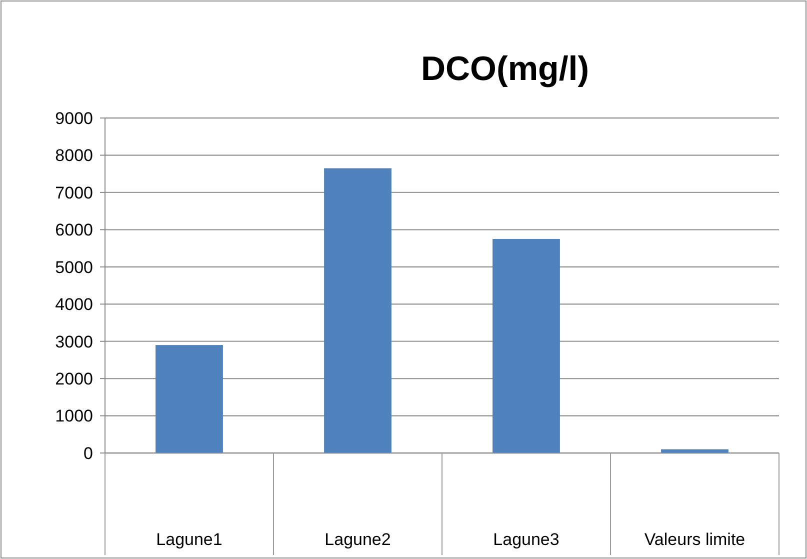 This screenshot has height=559, width=807. Describe the element at coordinates (189, 539) in the screenshot. I see `x-tick-label: Lagune1` at that location.